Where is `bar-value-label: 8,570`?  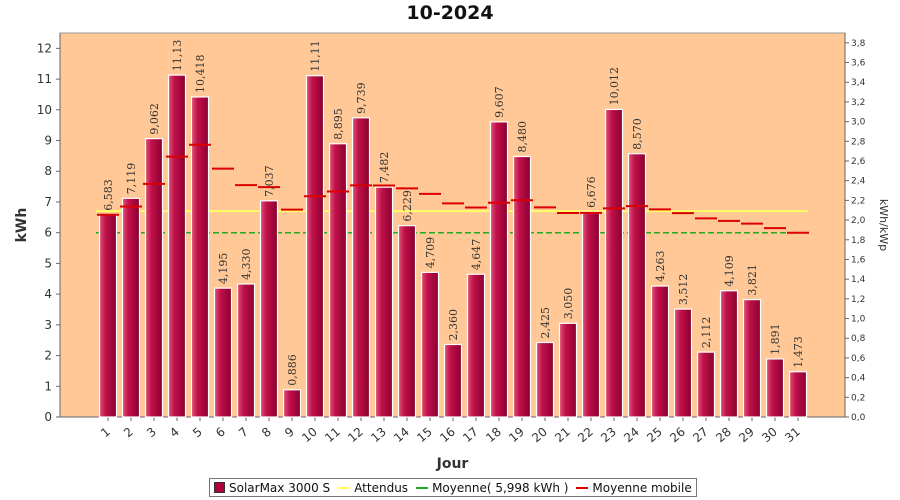 bar-value-label: 8,570 is located at coordinates (637, 134).